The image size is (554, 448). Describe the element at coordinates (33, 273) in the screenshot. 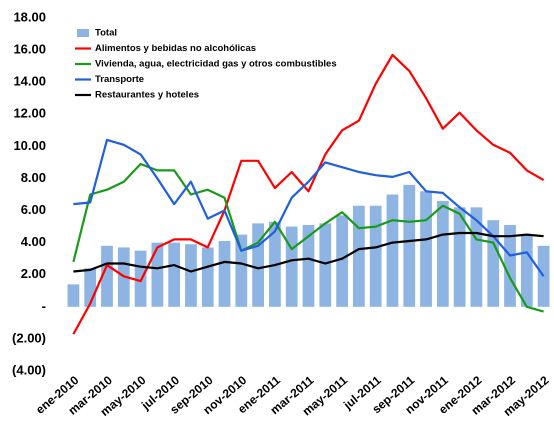

I see `y-tick-label: 2.00` at that location.